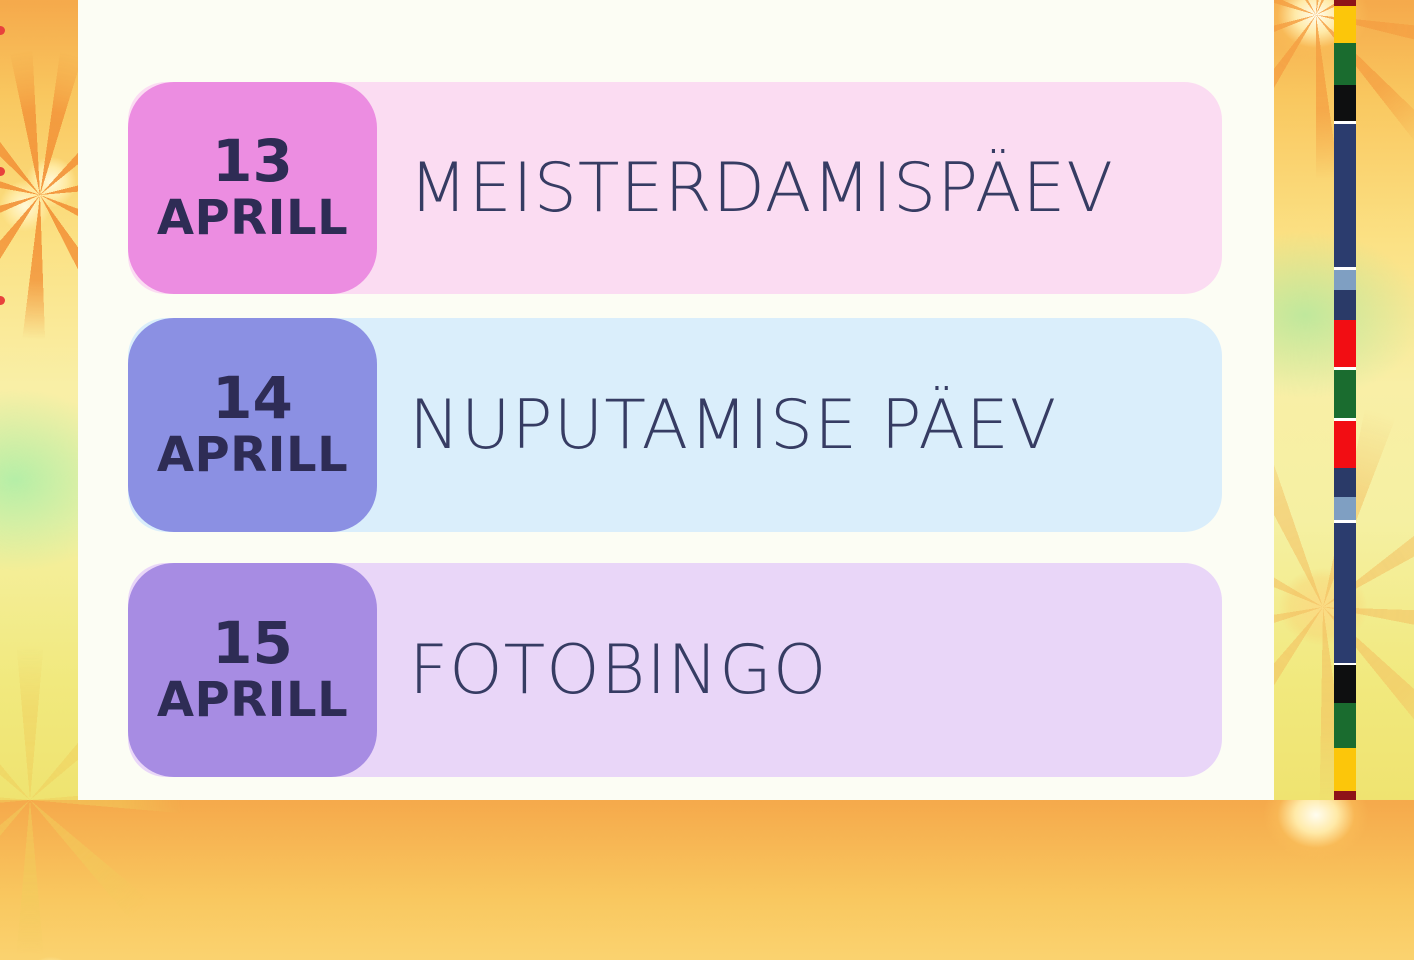 The width and height of the screenshot is (1414, 960). What do you see at coordinates (761, 188) in the screenshot?
I see `event-title: MEISTERDAMISPÄEV` at bounding box center [761, 188].